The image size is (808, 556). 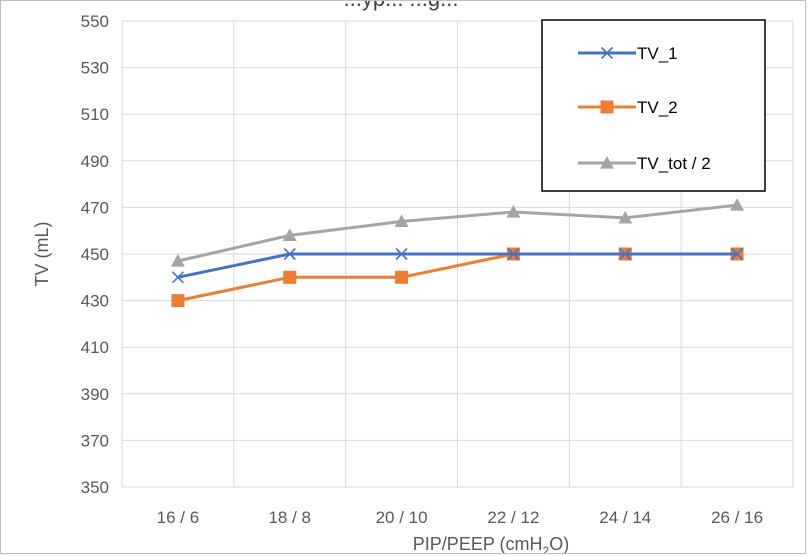 I want to click on x-tick-label: 26 / 16, so click(x=737, y=517).